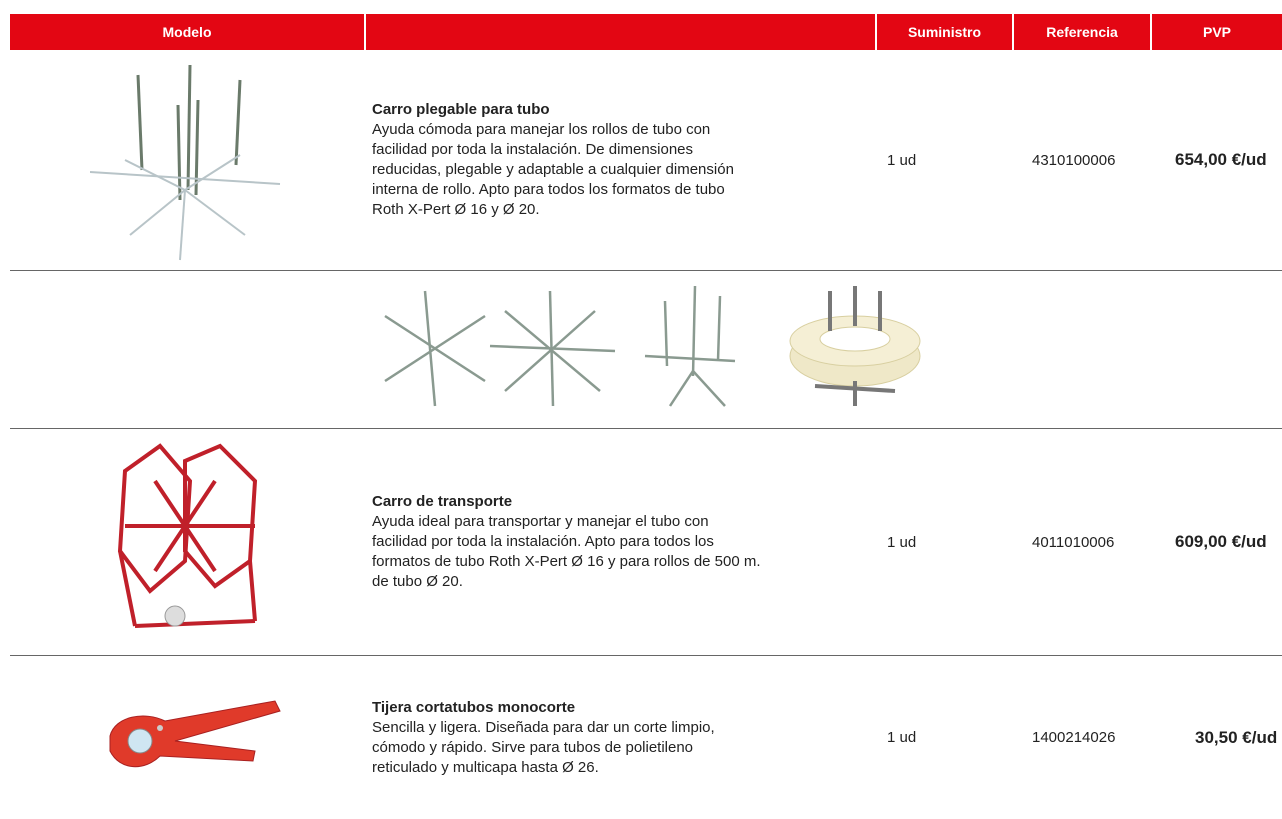 The width and height of the screenshot is (1282, 819). What do you see at coordinates (1074, 160) in the screenshot?
I see `reference: 4310100006` at bounding box center [1074, 160].